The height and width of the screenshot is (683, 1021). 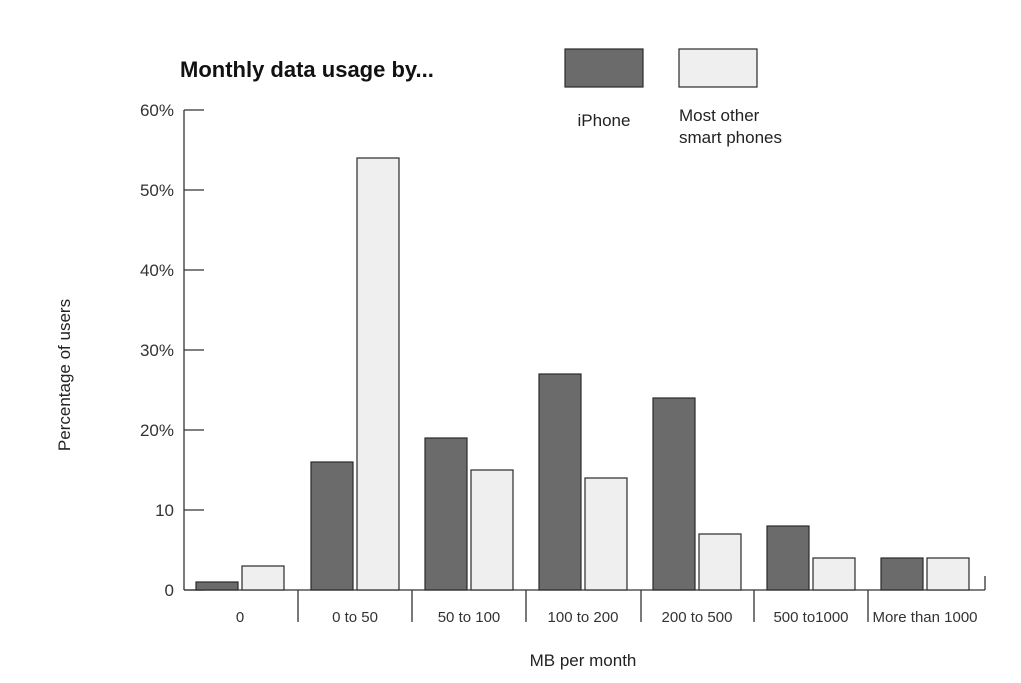 I want to click on y-tick-label: 0, so click(x=169, y=590).